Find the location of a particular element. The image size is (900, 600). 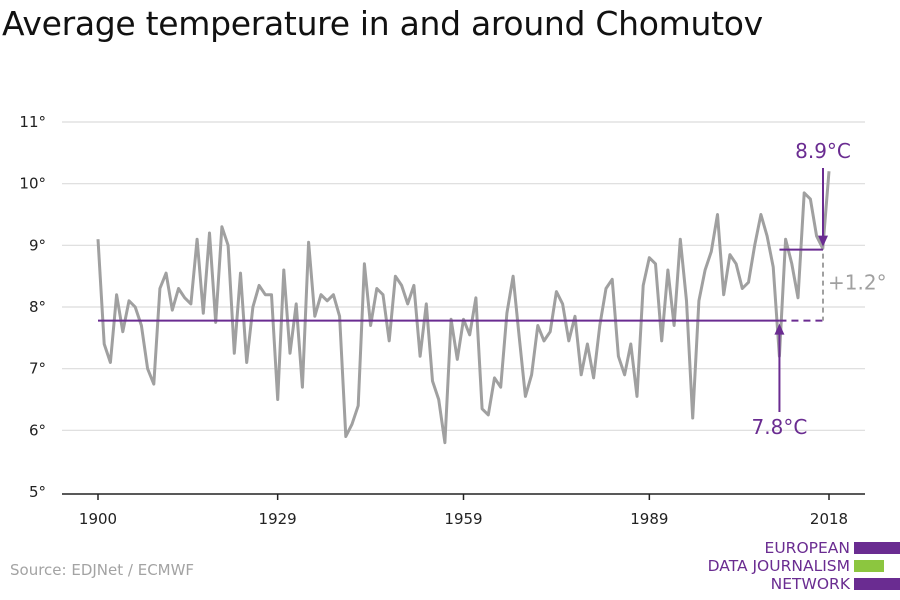

source-note: Source: EDJNet / ECMWF is located at coordinates (102, 570).